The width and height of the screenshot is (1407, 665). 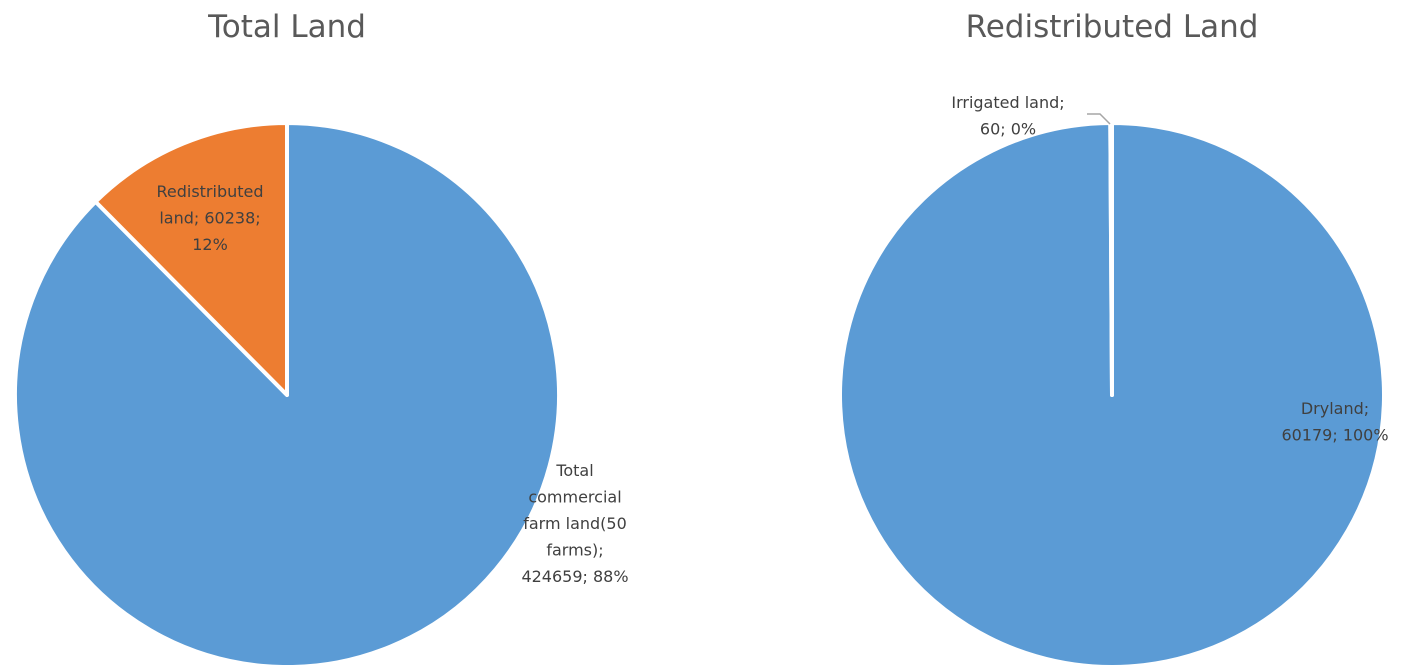 What do you see at coordinates (1007, 116) in the screenshot?
I see `data-label-irrigated-land: Irrigated land; 60; 0%` at bounding box center [1007, 116].